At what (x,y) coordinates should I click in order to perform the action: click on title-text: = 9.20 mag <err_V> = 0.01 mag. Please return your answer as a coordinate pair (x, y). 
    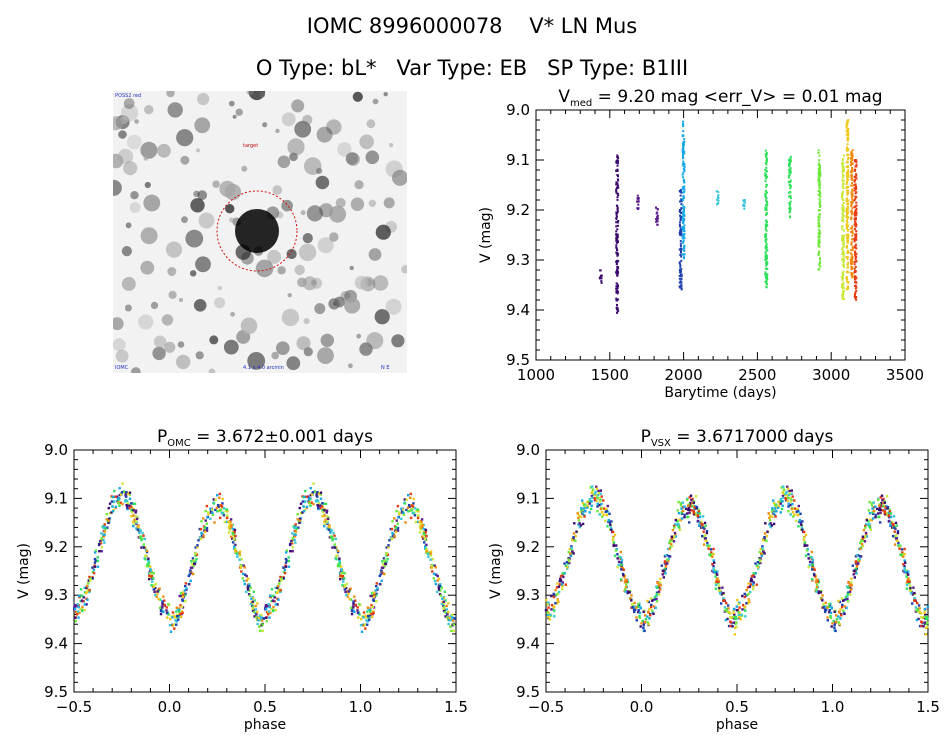
    Looking at the image, I should click on (737, 97).